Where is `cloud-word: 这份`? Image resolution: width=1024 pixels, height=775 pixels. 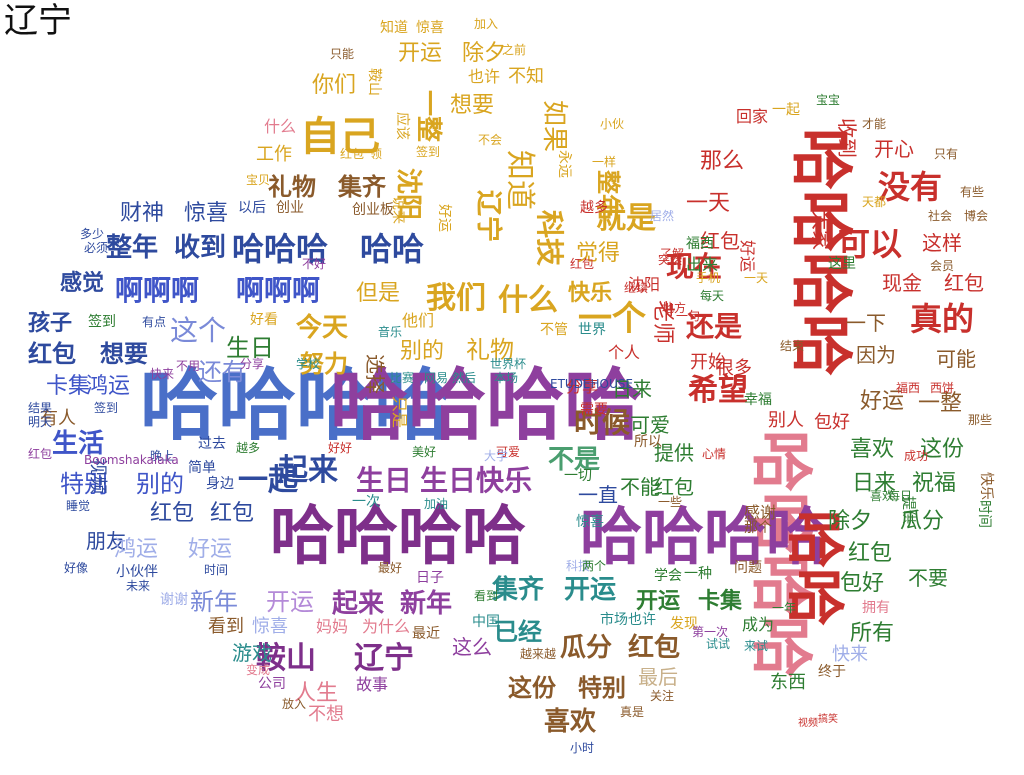
cloud-word: 这份 is located at coordinates (942, 449).